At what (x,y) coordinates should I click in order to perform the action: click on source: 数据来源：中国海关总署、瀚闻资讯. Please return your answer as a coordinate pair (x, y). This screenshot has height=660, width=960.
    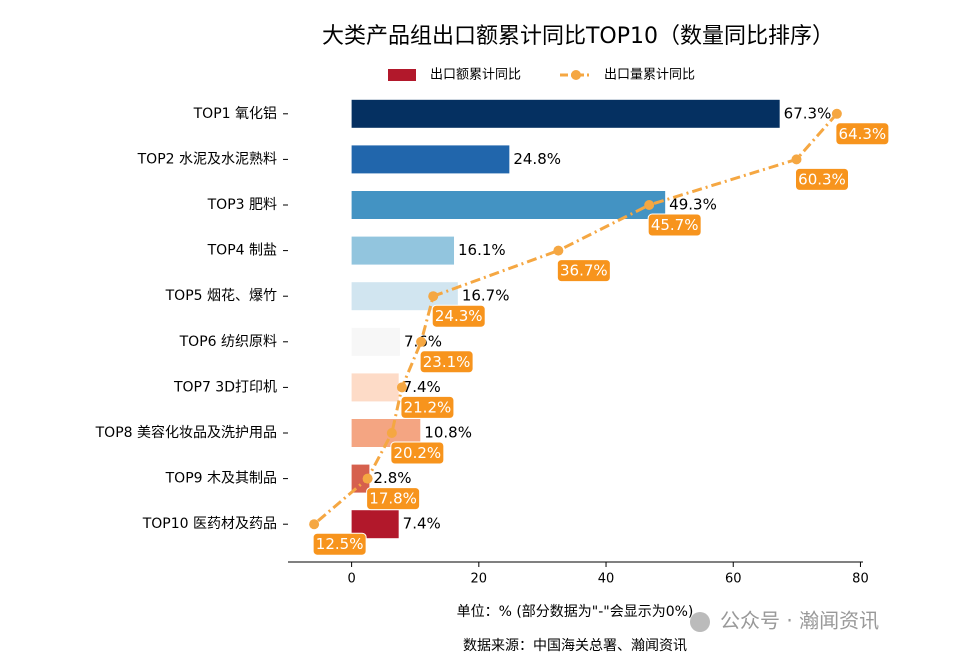
    Looking at the image, I should click on (575, 646).